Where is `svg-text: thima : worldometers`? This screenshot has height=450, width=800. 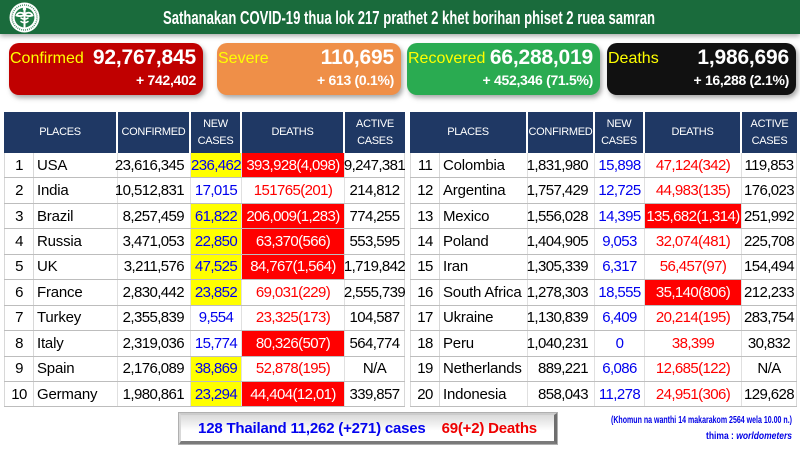 svg-text: thima : worldometers is located at coordinates (749, 436).